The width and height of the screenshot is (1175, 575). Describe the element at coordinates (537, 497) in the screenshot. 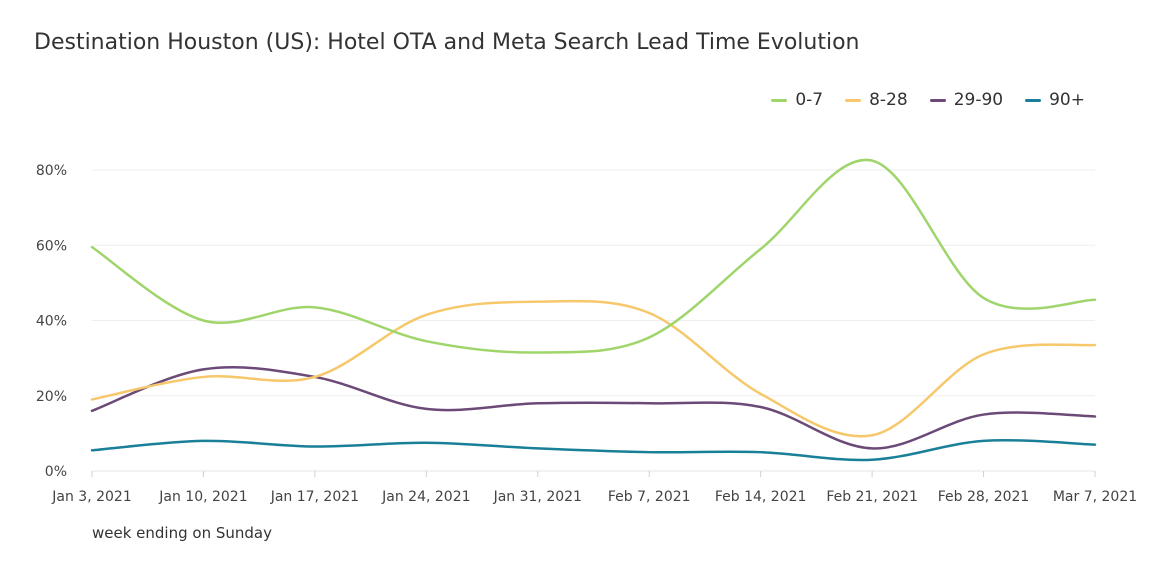

I see `x-tick-label: Jan 31, 2021` at that location.